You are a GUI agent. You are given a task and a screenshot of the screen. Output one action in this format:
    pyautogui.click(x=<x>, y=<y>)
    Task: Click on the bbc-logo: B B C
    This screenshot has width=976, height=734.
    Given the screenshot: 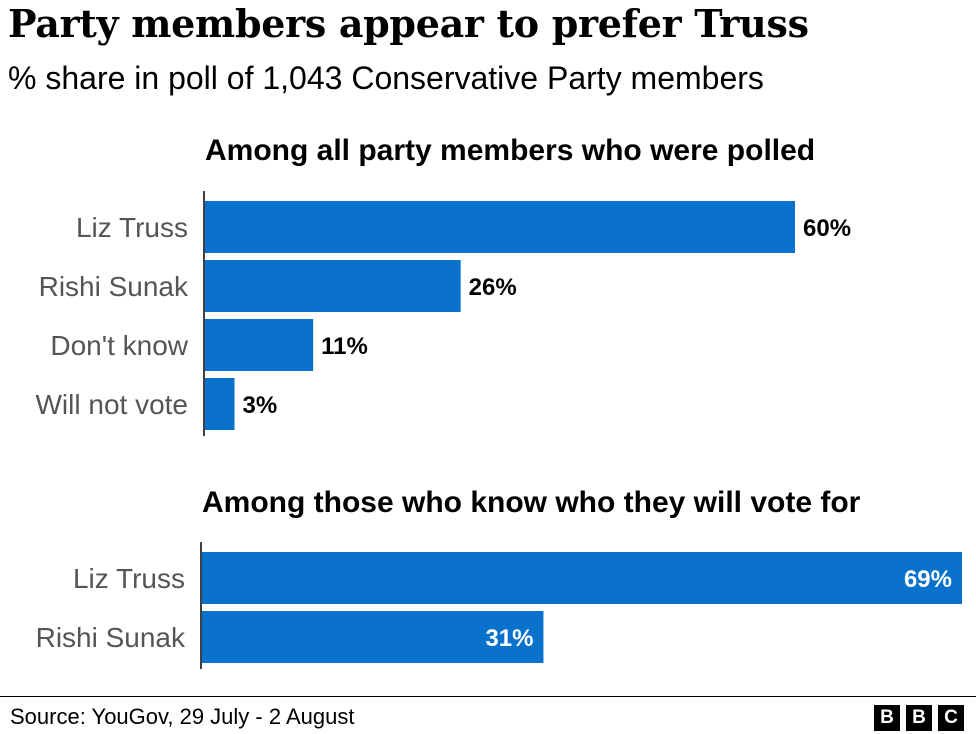 What is the action you would take?
    pyautogui.click(x=919, y=718)
    